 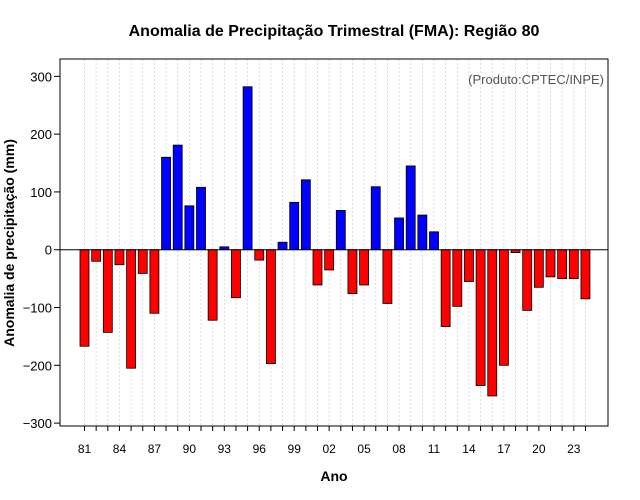 I want to click on x-tick-label-2008: 08, so click(x=399, y=449).